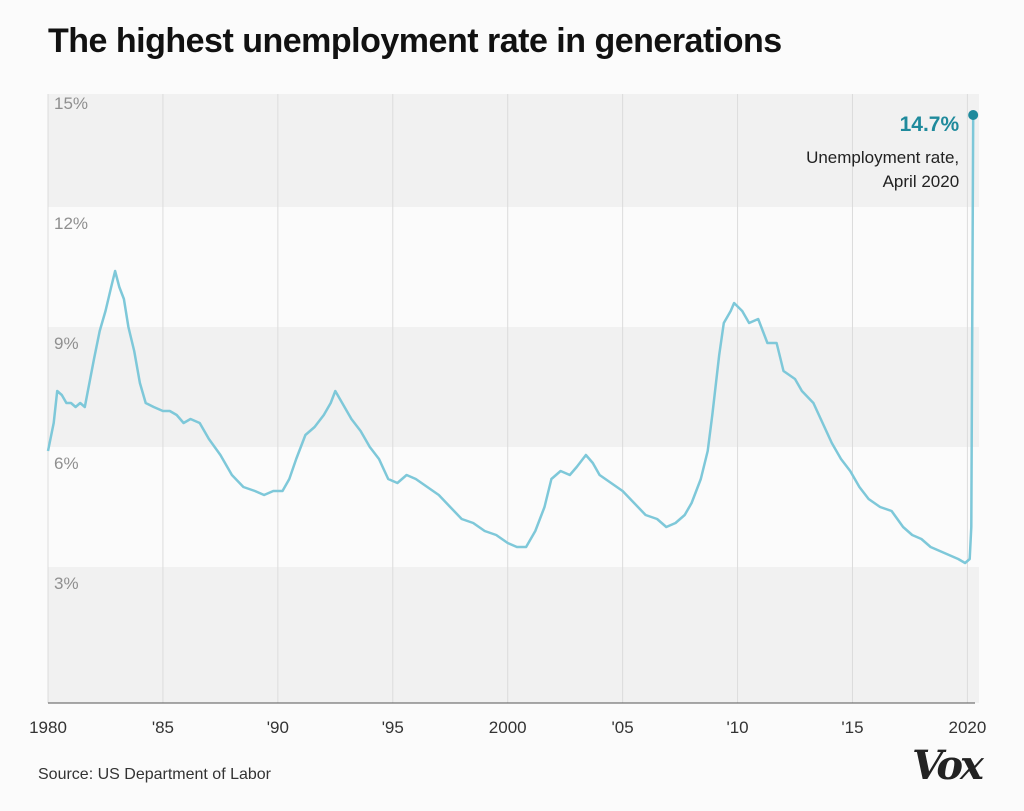 Image resolution: width=1024 pixels, height=811 pixels. I want to click on x-tick-label: 2000, so click(508, 727).